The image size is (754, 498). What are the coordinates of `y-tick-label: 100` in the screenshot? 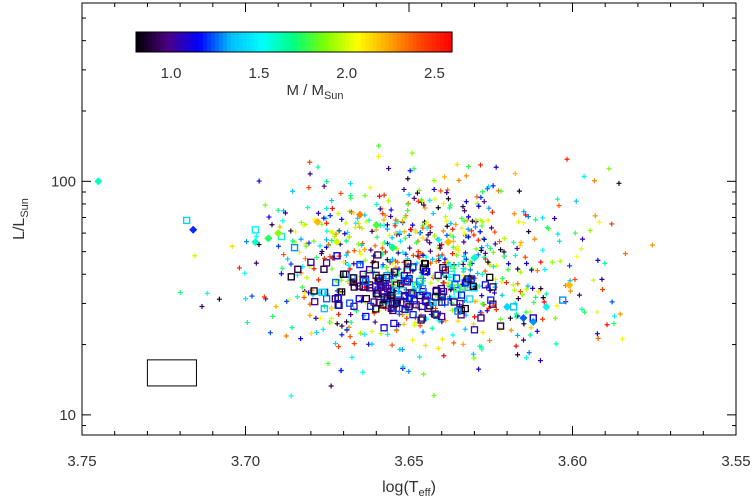 It's located at (63, 181).